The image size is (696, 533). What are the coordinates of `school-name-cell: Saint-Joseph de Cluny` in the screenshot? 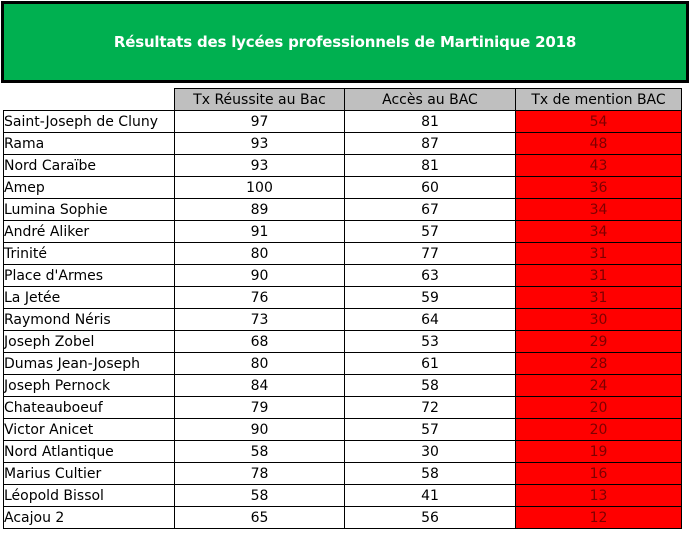 It's located at (89, 121).